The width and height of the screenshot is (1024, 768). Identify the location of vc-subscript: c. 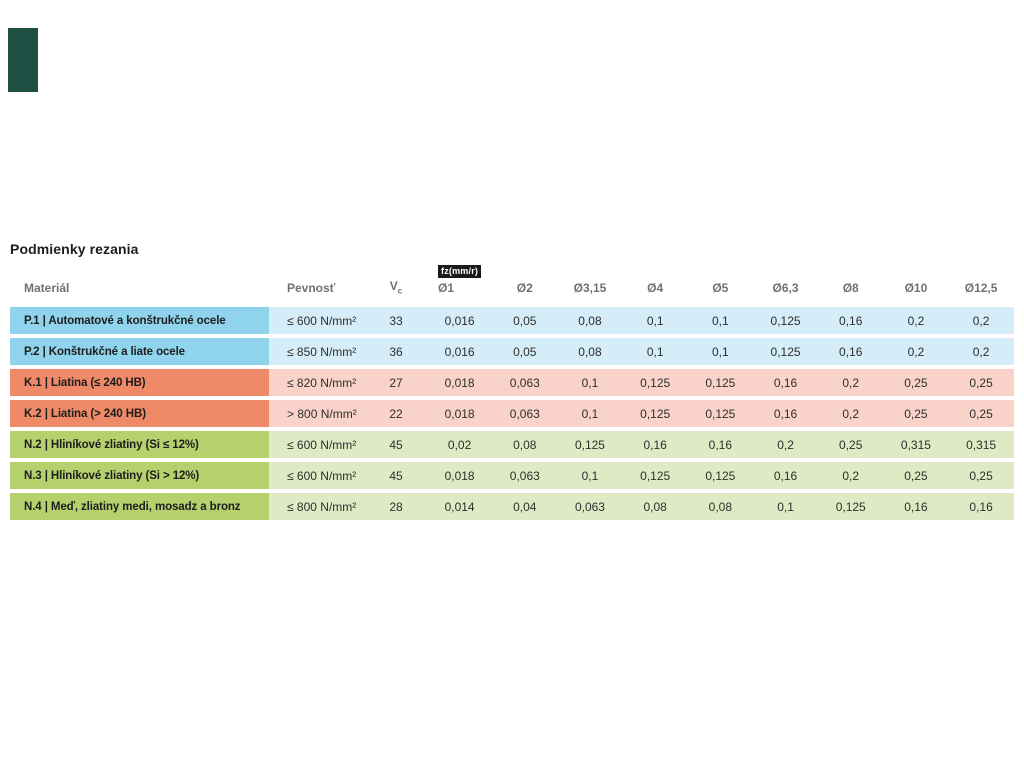
(400, 290).